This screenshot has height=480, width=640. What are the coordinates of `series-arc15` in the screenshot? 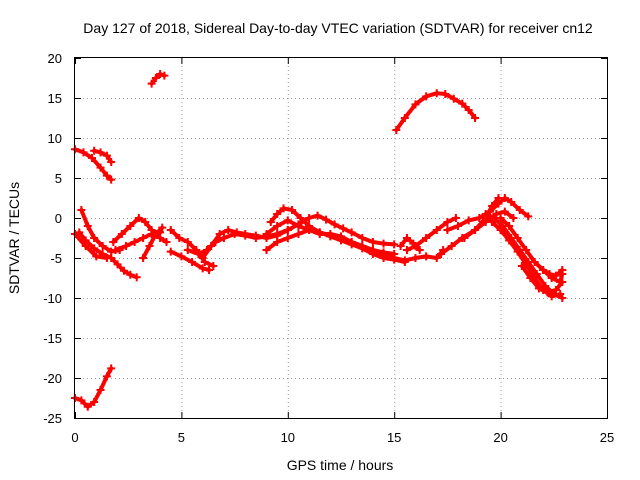 It's located at (298, 236).